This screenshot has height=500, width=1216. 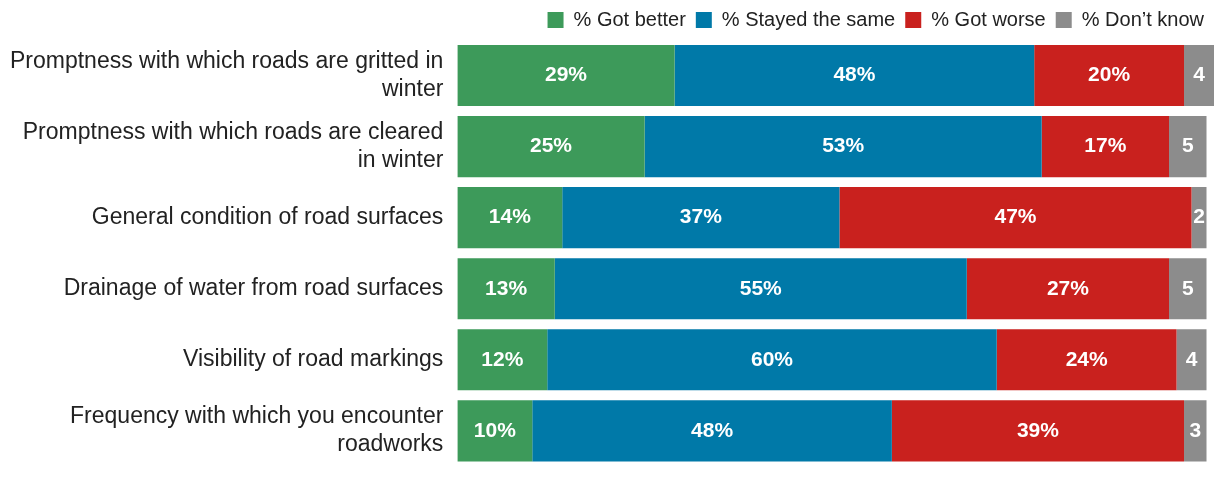 I want to click on data-label: 39%, so click(x=1038, y=429).